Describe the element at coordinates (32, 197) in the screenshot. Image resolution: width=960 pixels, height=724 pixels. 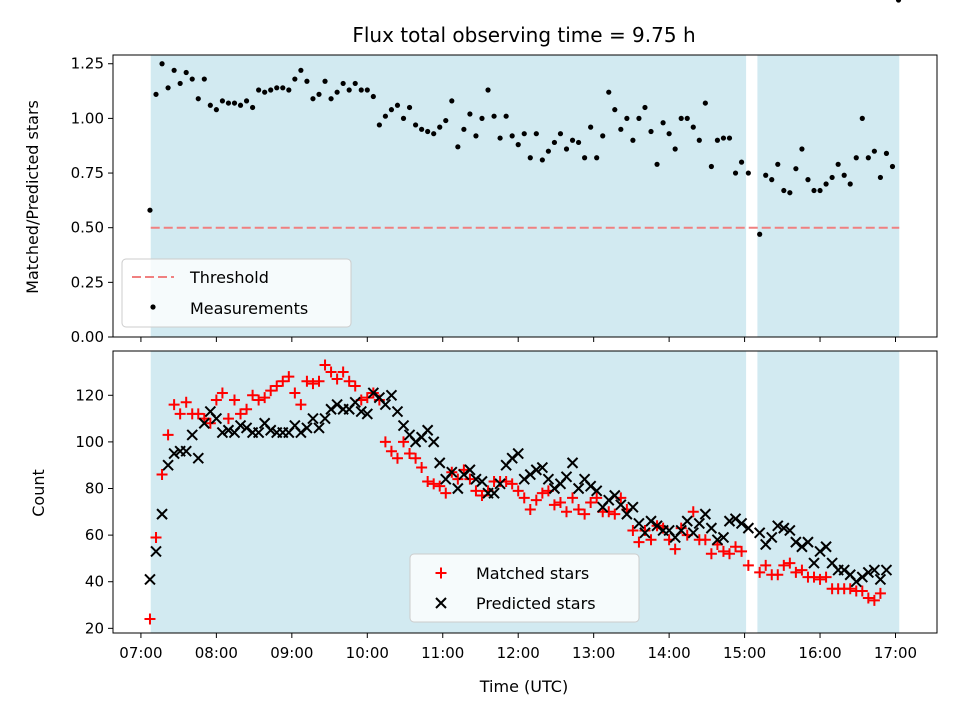
I see `top-y-axis-label: Matched/Predicted stars` at that location.